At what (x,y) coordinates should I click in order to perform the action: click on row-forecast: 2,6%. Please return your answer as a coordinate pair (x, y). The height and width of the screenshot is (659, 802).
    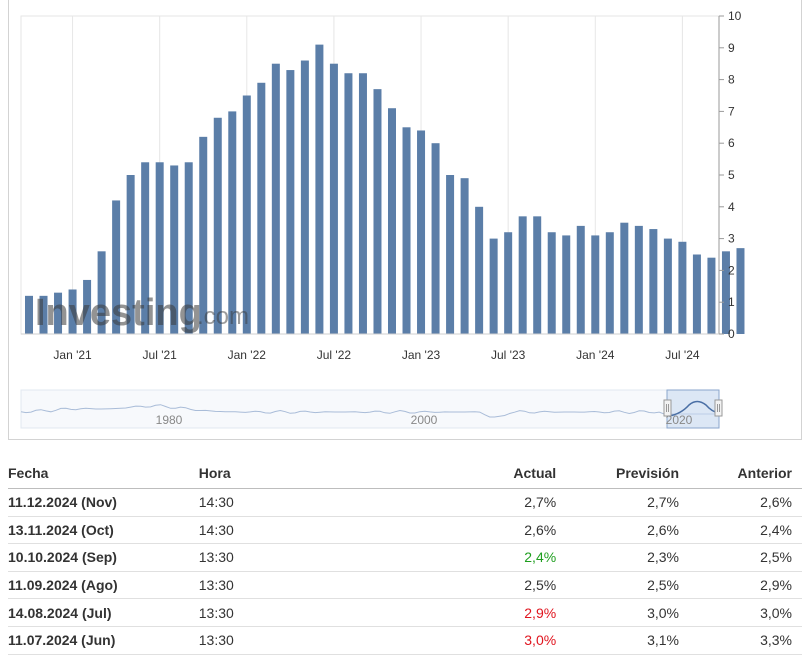
    Looking at the image, I should click on (628, 530).